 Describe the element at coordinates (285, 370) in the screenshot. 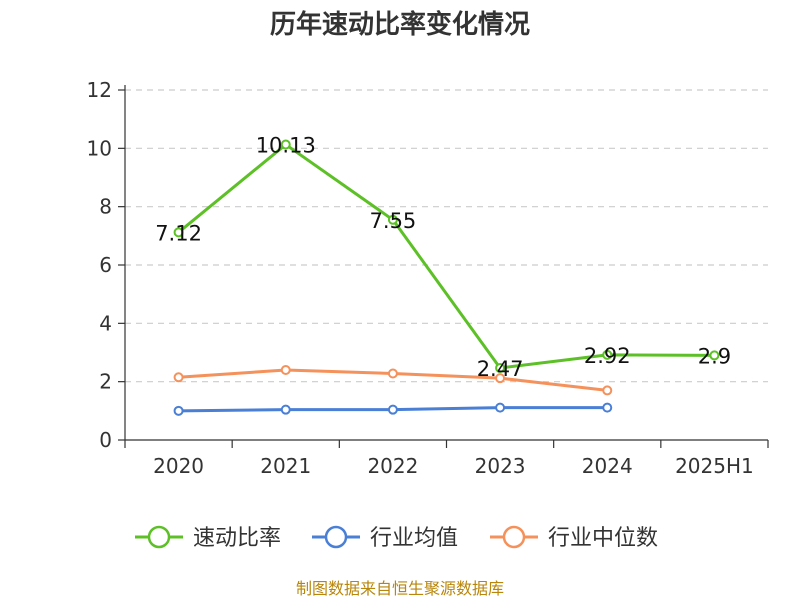

I see `series-3-point-2021` at that location.